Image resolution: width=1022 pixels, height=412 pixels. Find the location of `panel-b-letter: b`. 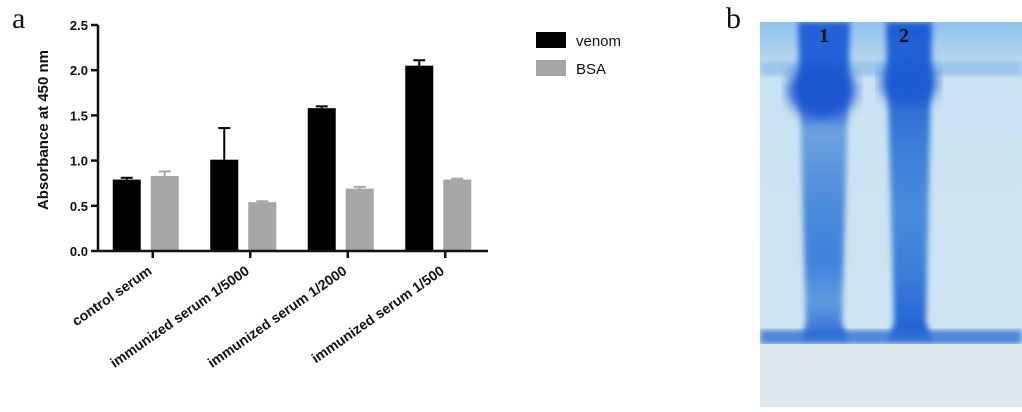

panel-b-letter: b is located at coordinates (733, 18).